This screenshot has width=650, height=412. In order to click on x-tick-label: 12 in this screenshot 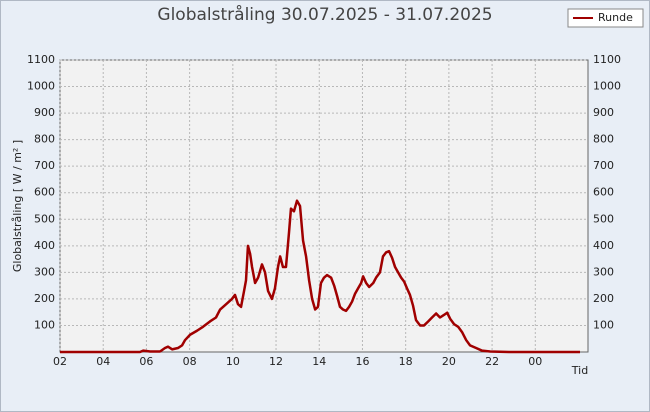, I will do `click(276, 361)`.